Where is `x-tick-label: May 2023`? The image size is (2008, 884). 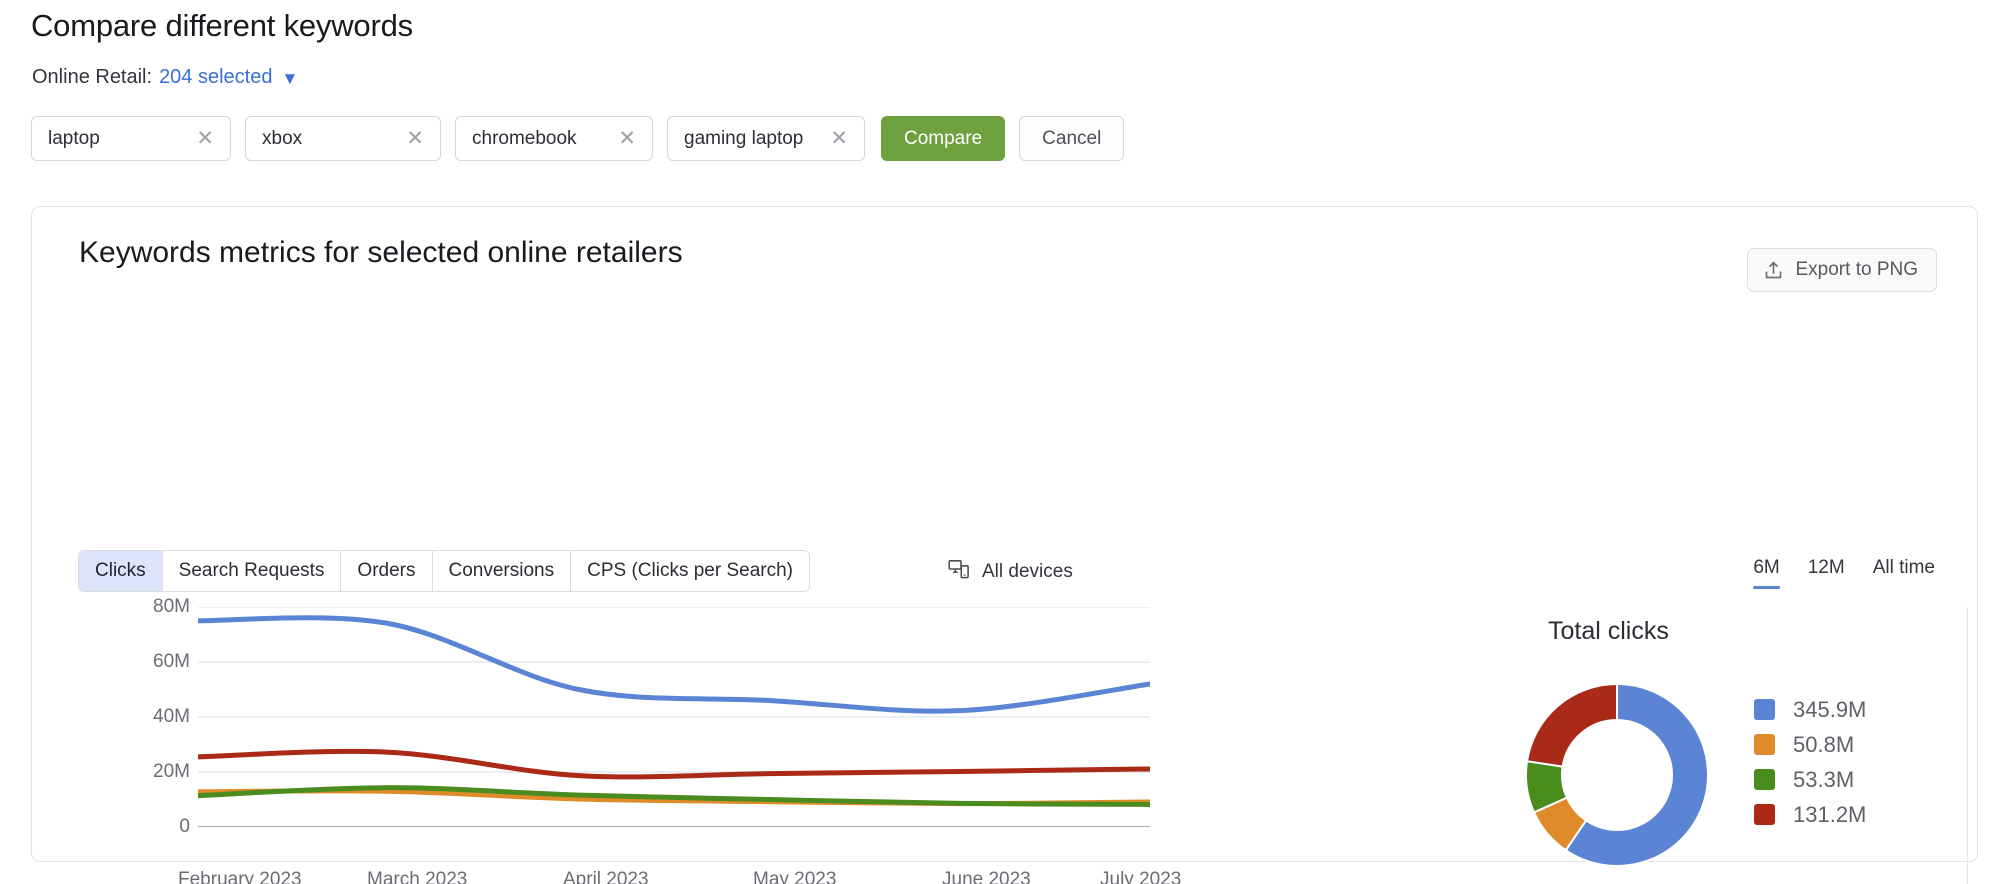
x-tick-label: May 2023 is located at coordinates (795, 876).